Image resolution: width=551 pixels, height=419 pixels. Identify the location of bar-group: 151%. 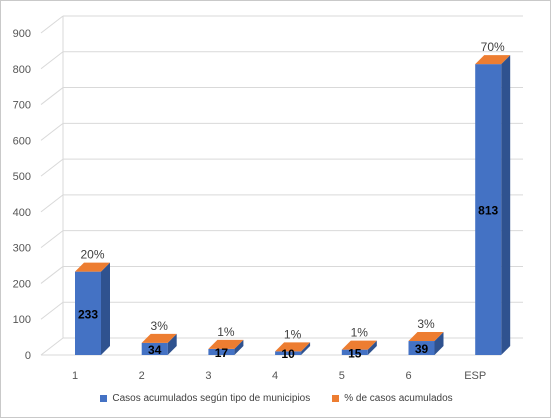
(359, 343).